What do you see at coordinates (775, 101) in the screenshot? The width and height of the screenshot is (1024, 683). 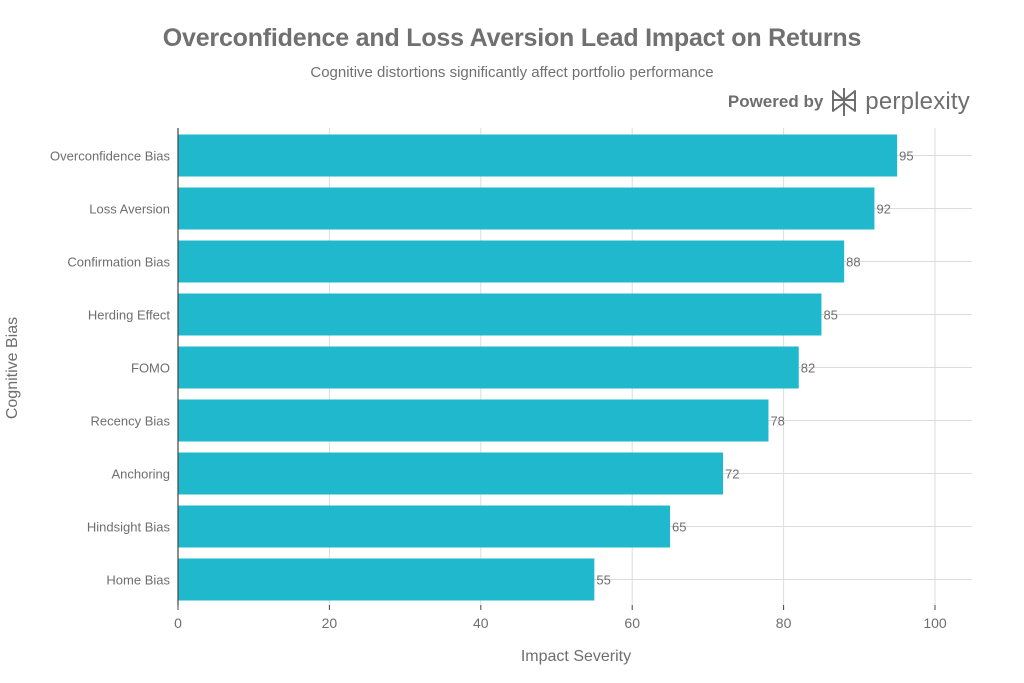 I see `powered-by-label: Powered by` at bounding box center [775, 101].